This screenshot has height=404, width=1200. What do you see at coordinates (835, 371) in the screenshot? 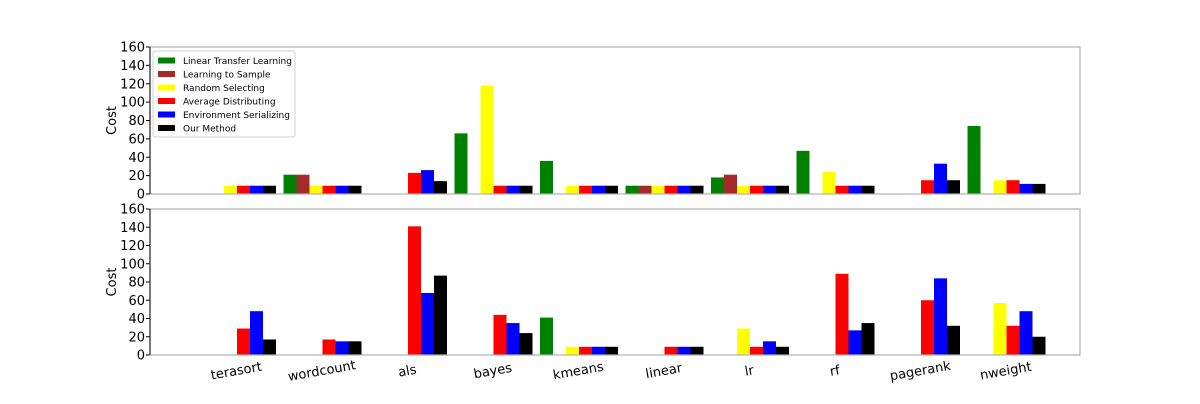
I see `x-tick-label: rf` at bounding box center [835, 371].